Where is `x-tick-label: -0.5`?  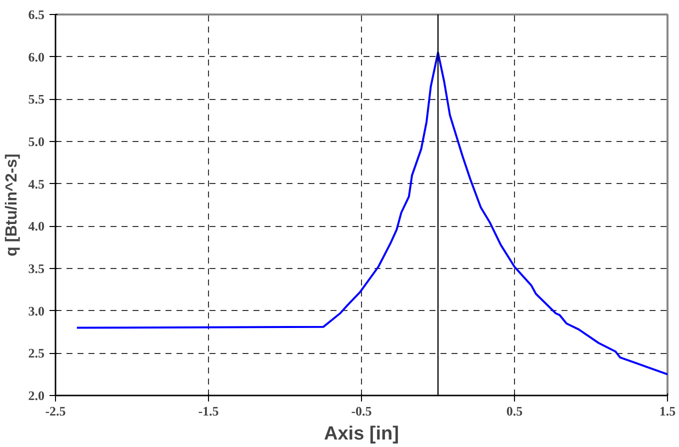
x-tick-label: -0.5 is located at coordinates (361, 411).